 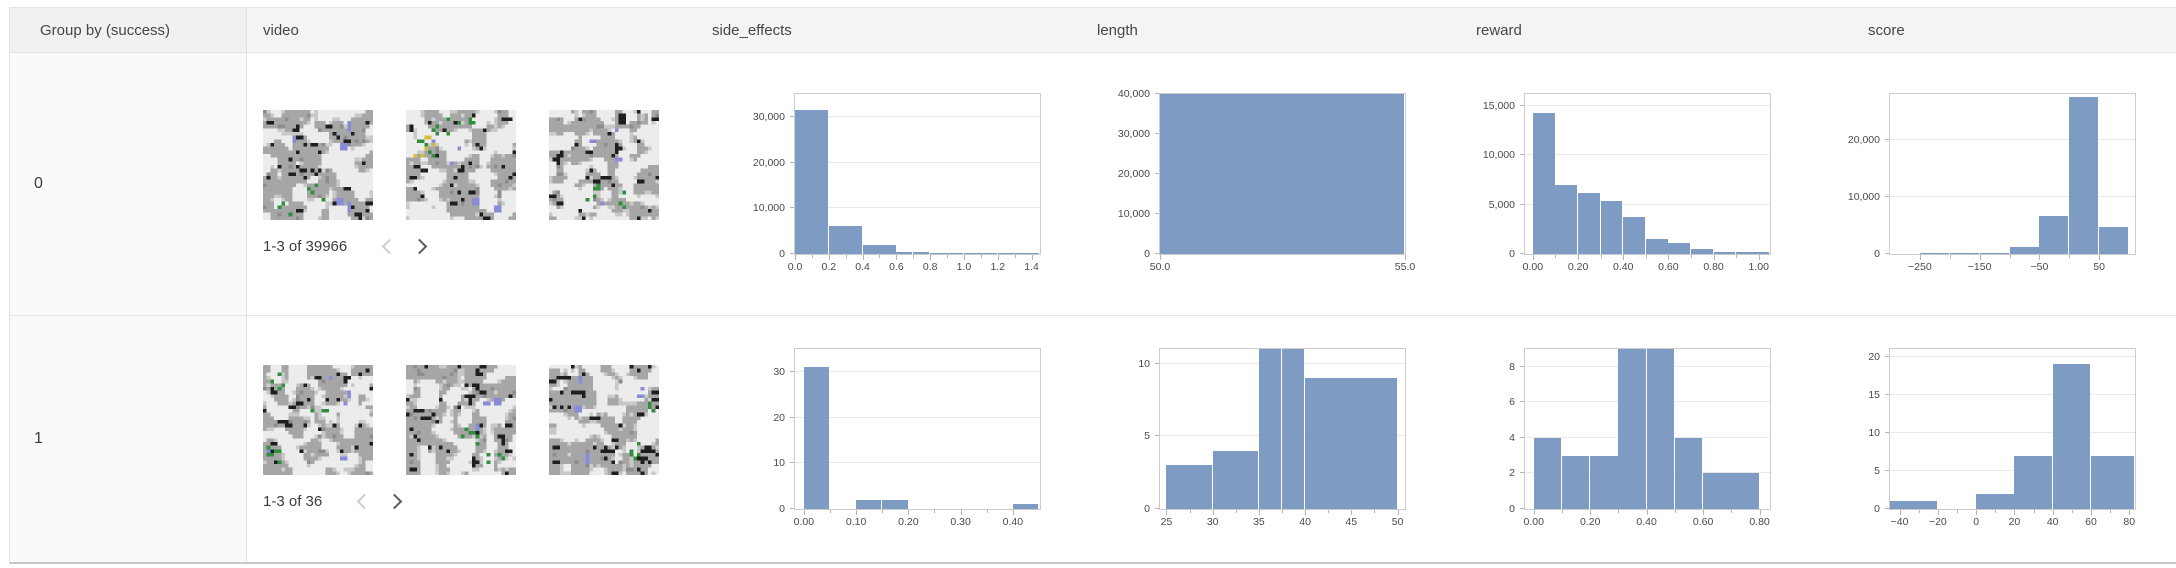 I want to click on side-effects-histogram: 0 10 20 30 0.00 0.10 0.20 0.30 0.40, so click(x=894, y=439).